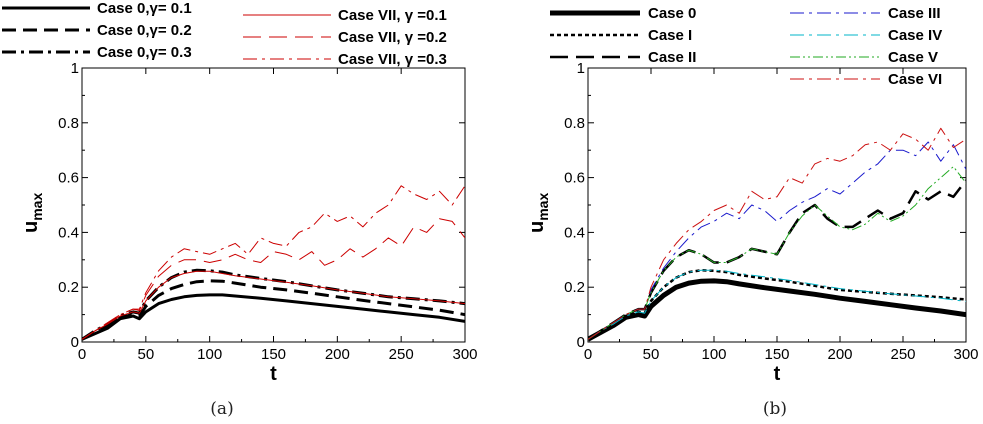  I want to click on panel-caption: (a), so click(221, 409).